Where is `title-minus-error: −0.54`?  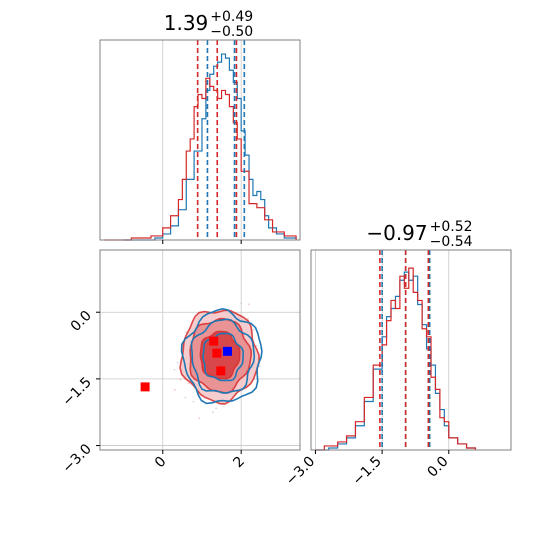
title-minus-error: −0.54 is located at coordinates (451, 242).